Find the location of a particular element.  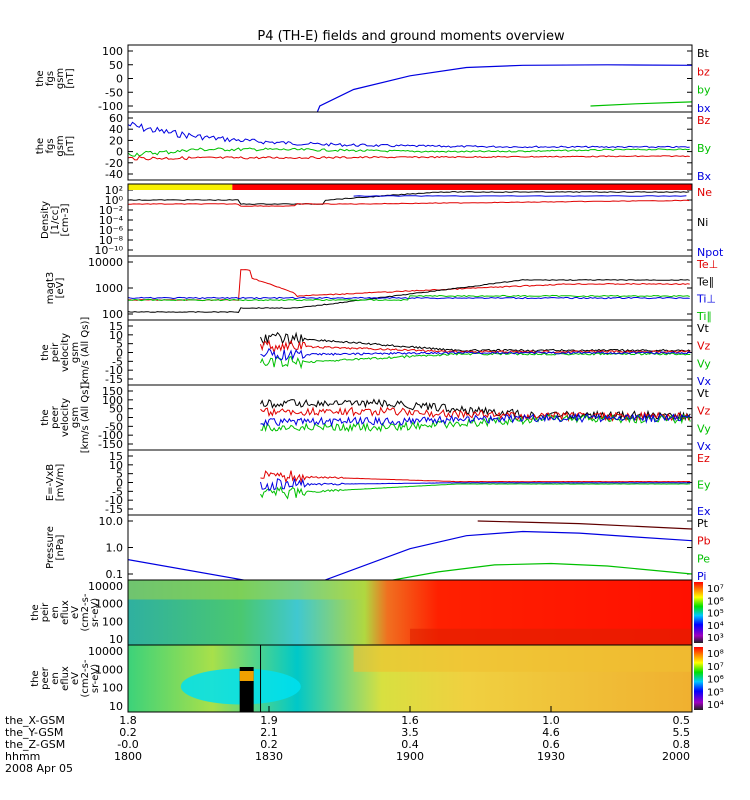

ytick-label: 1.0 is located at coordinates (115, 548).